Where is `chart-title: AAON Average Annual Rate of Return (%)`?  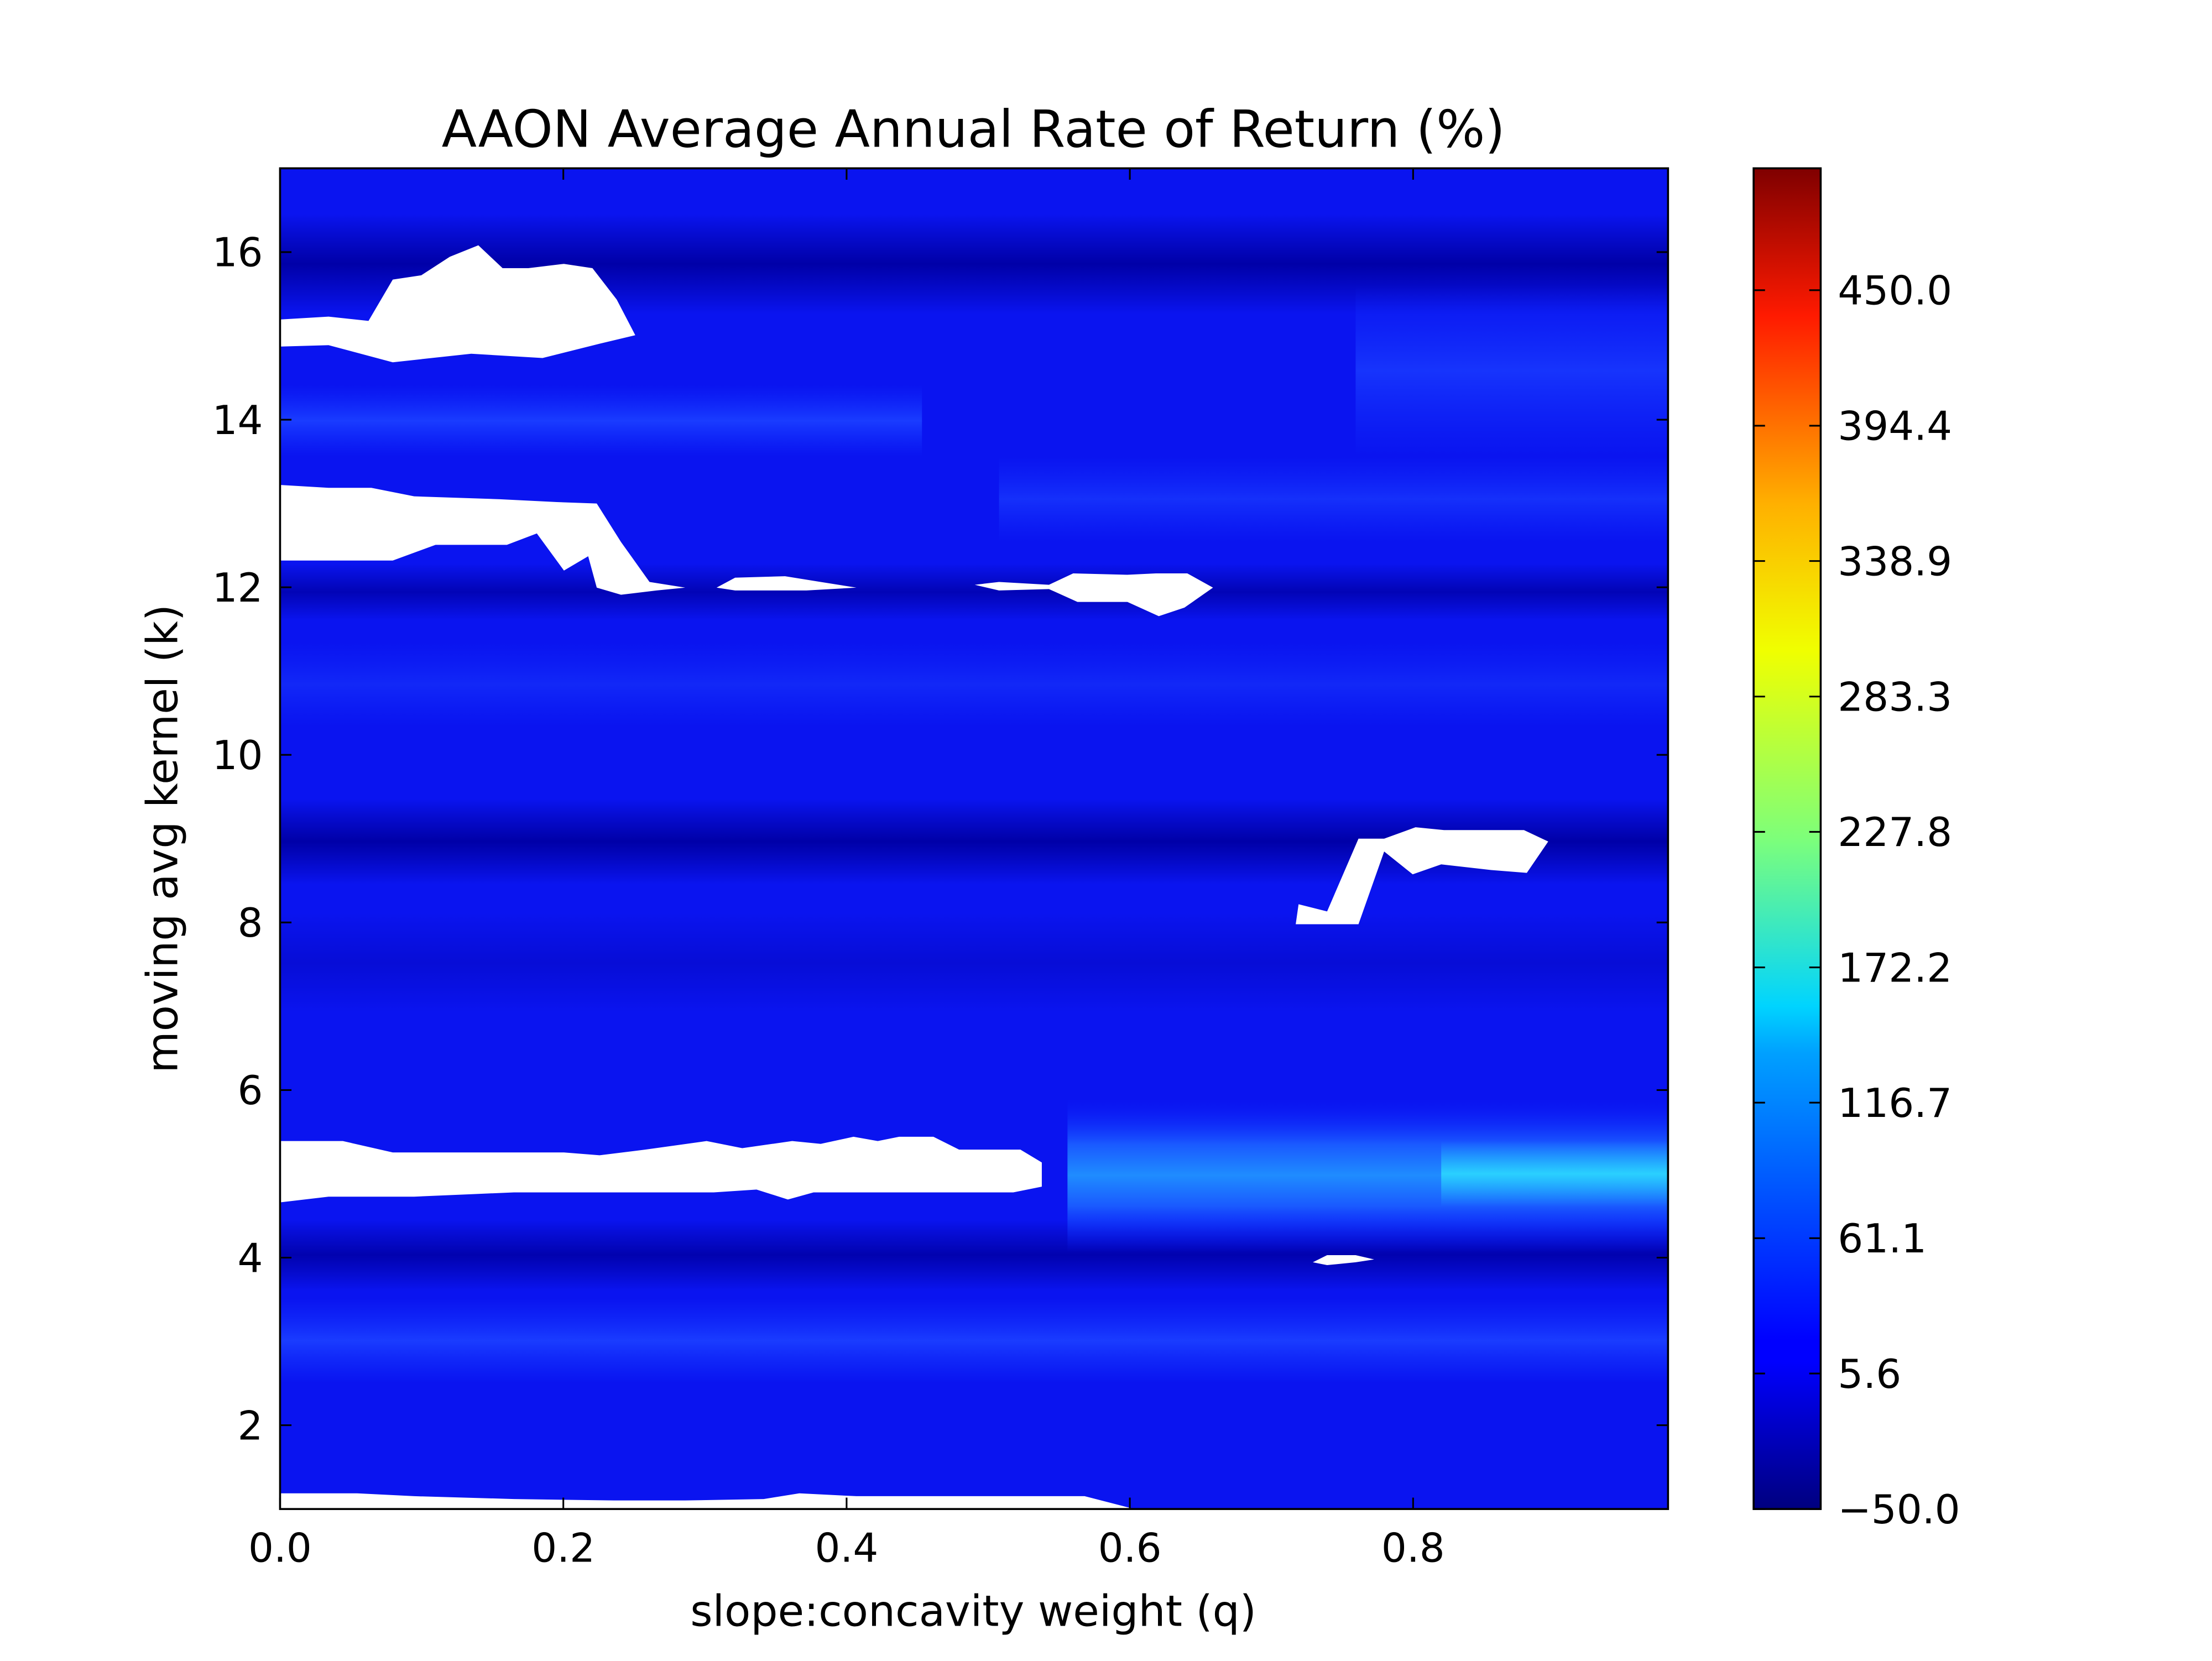
chart-title: AAON Average Annual Rate of Return (%) is located at coordinates (974, 129).